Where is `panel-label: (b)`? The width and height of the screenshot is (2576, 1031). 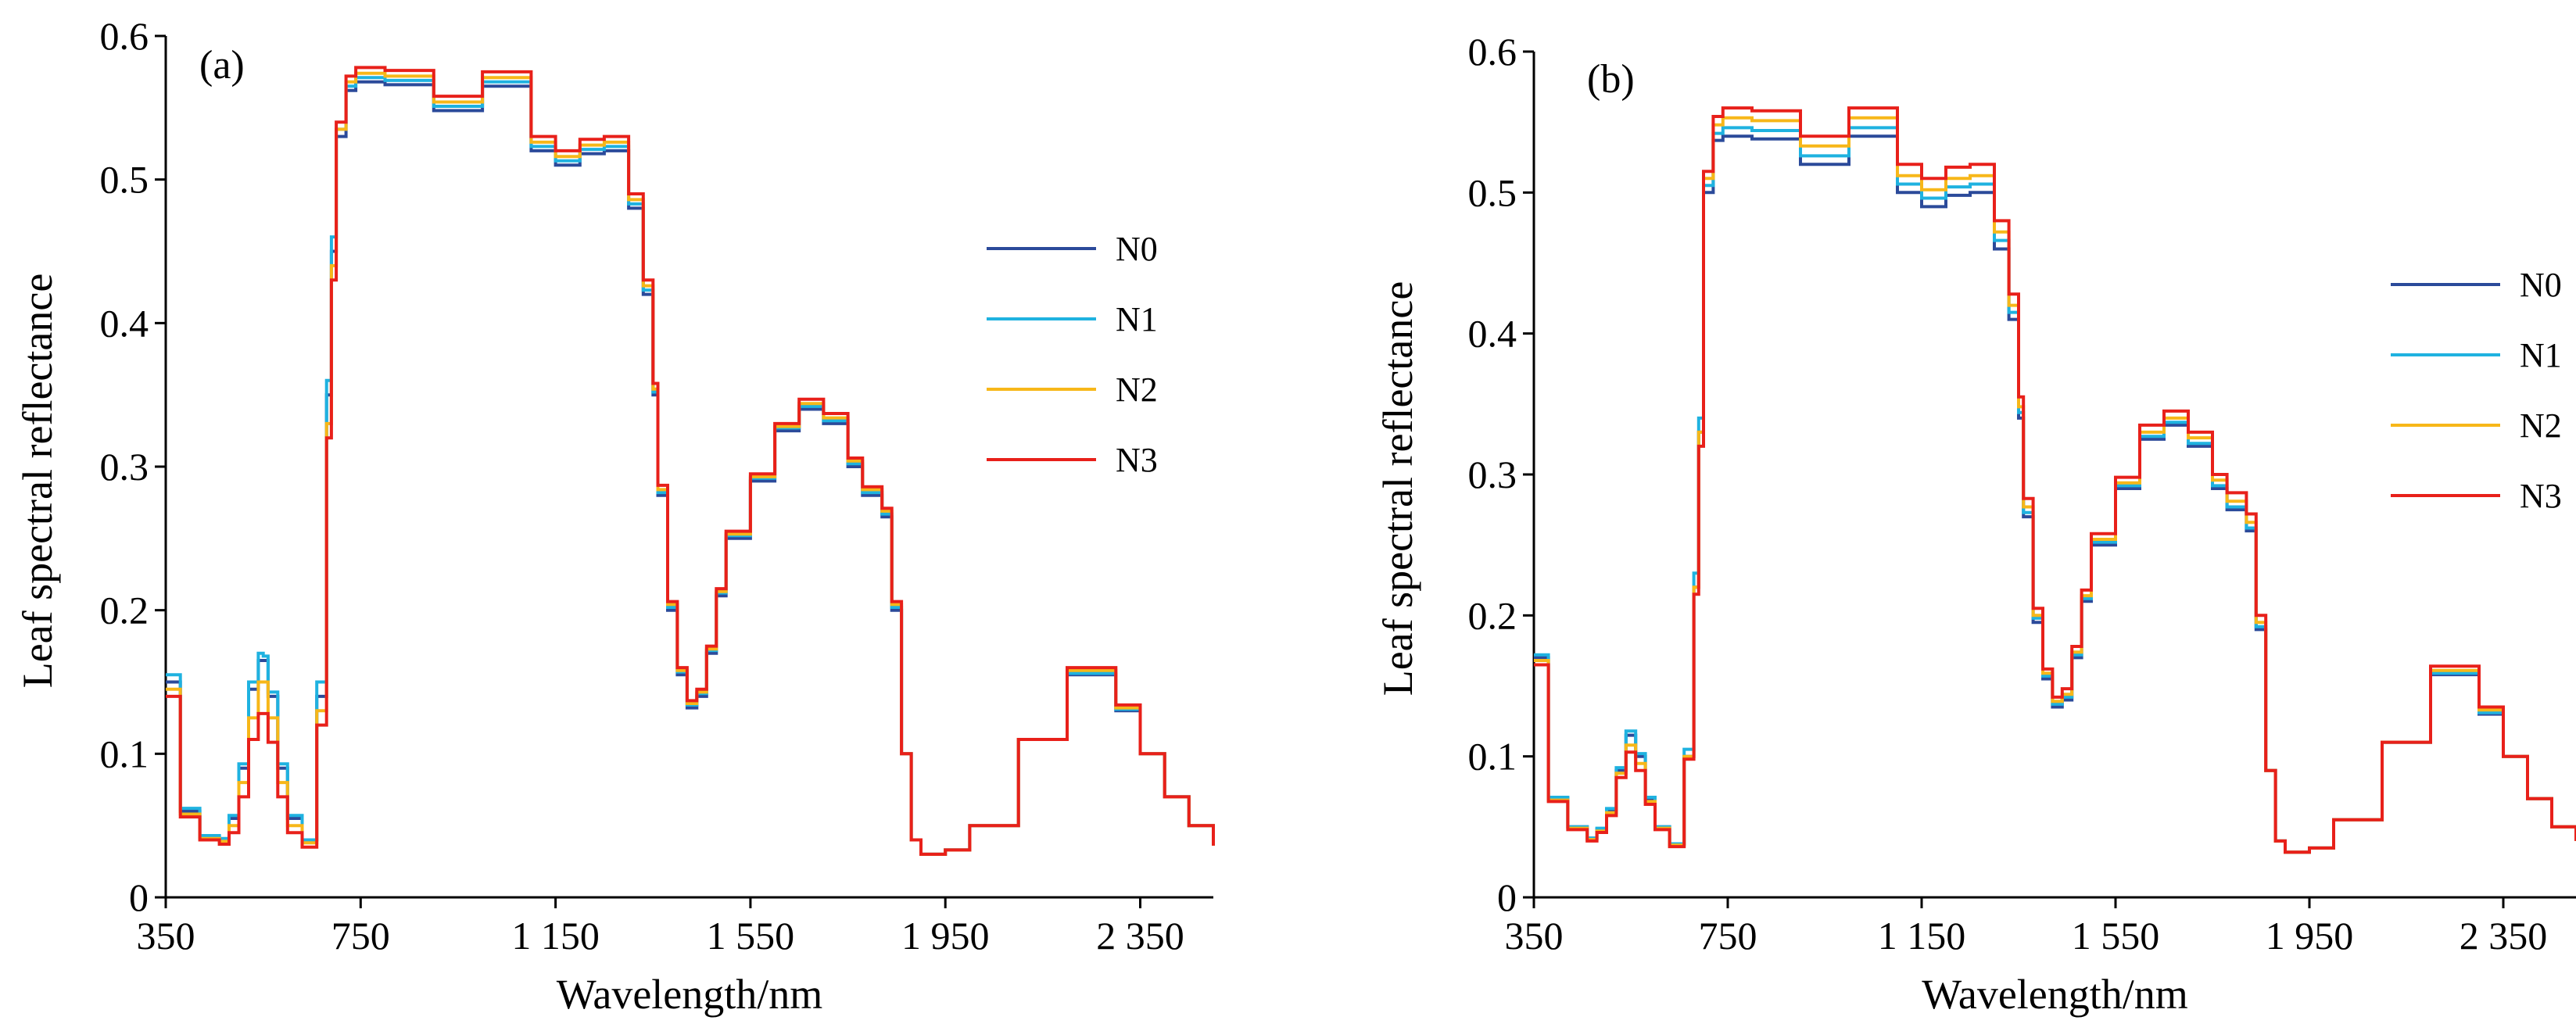 panel-label: (b) is located at coordinates (1611, 80).